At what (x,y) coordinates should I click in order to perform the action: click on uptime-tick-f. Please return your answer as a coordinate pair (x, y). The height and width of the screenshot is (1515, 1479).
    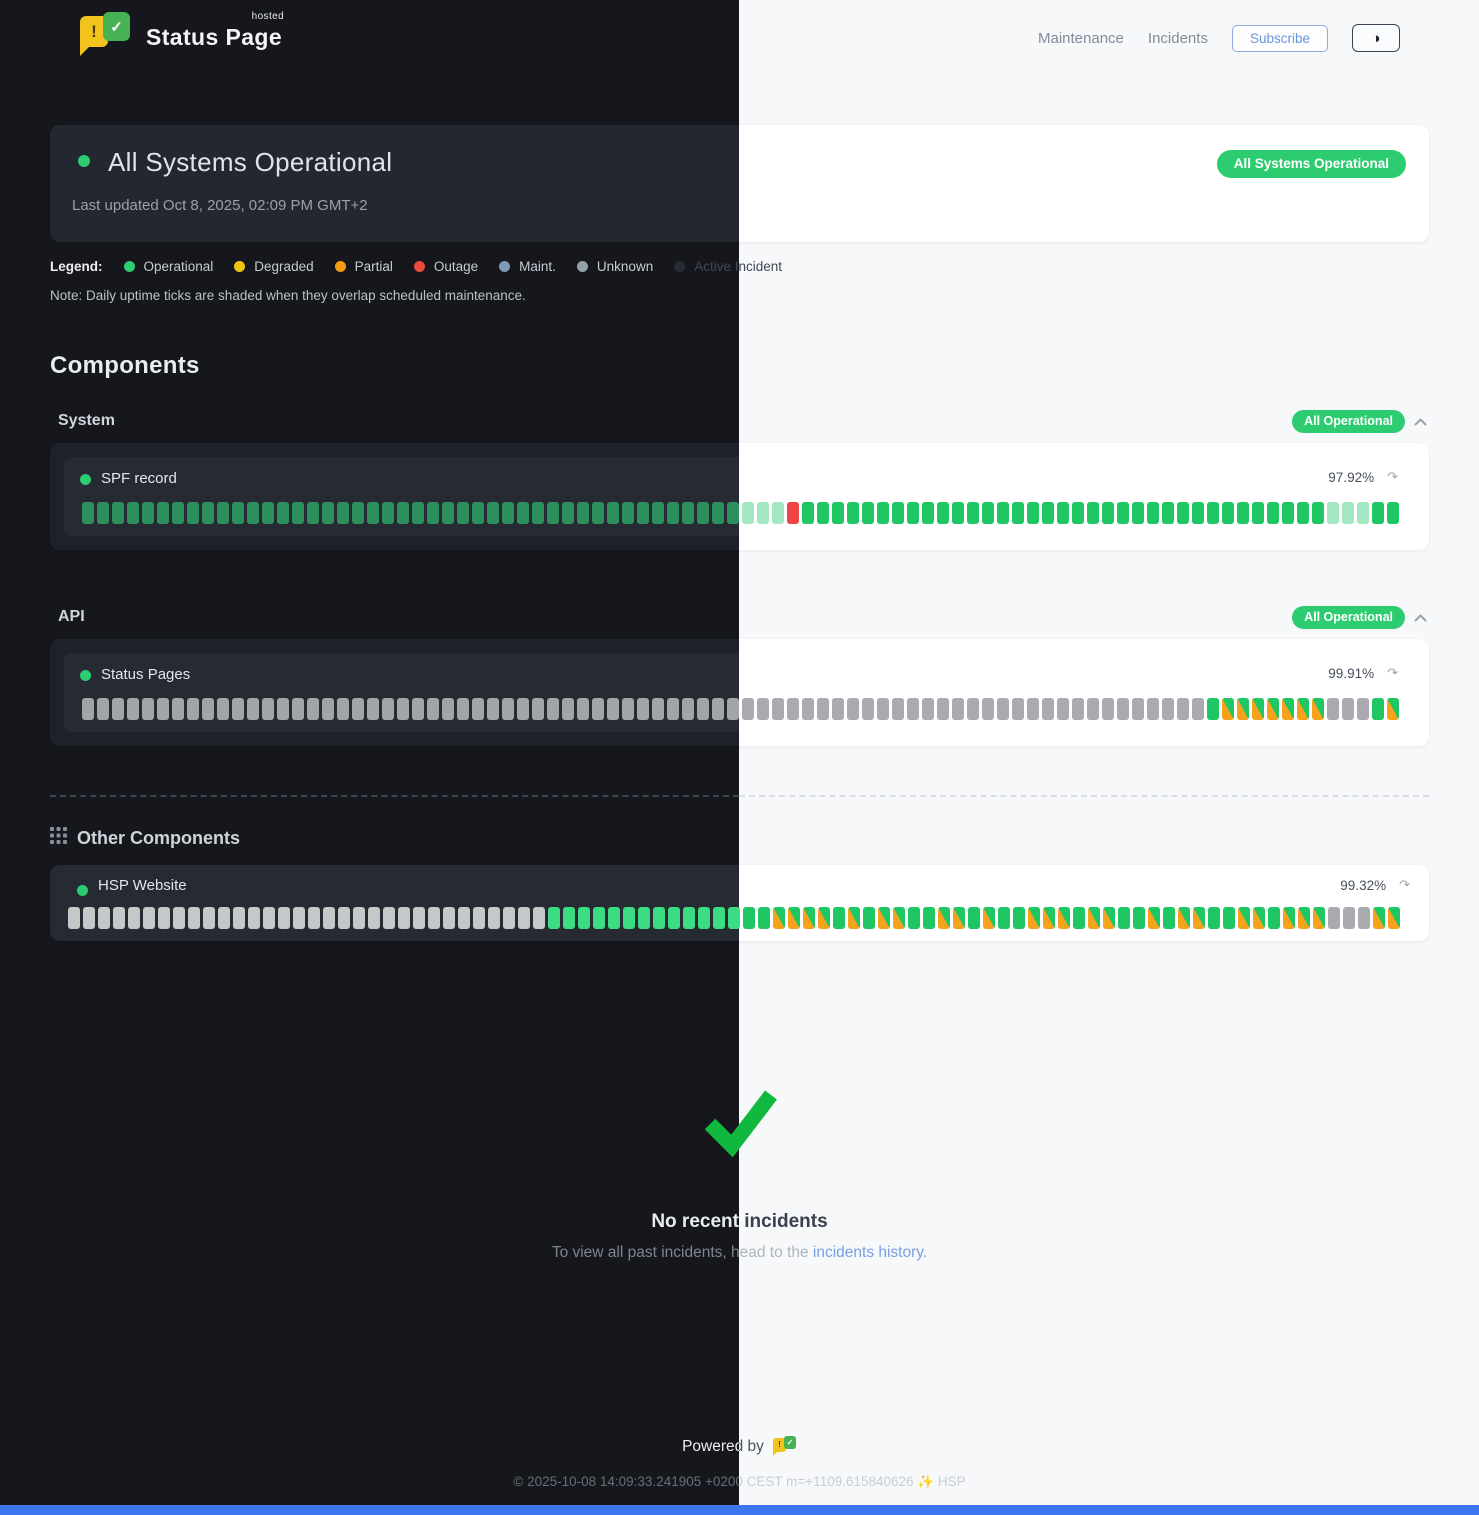
    Looking at the image, I should click on (778, 513).